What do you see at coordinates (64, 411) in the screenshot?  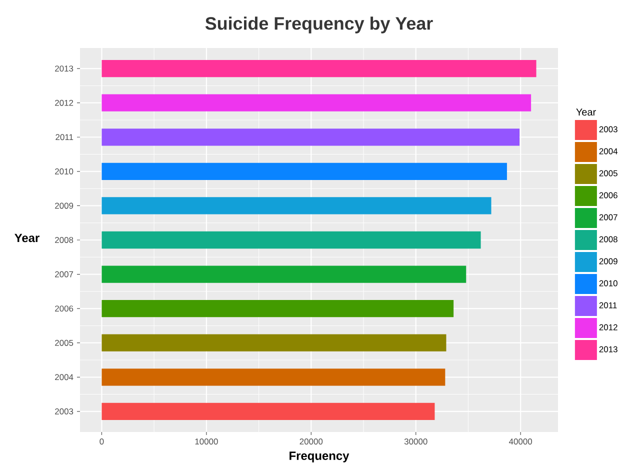 I see `y-tick-label: 2003` at bounding box center [64, 411].